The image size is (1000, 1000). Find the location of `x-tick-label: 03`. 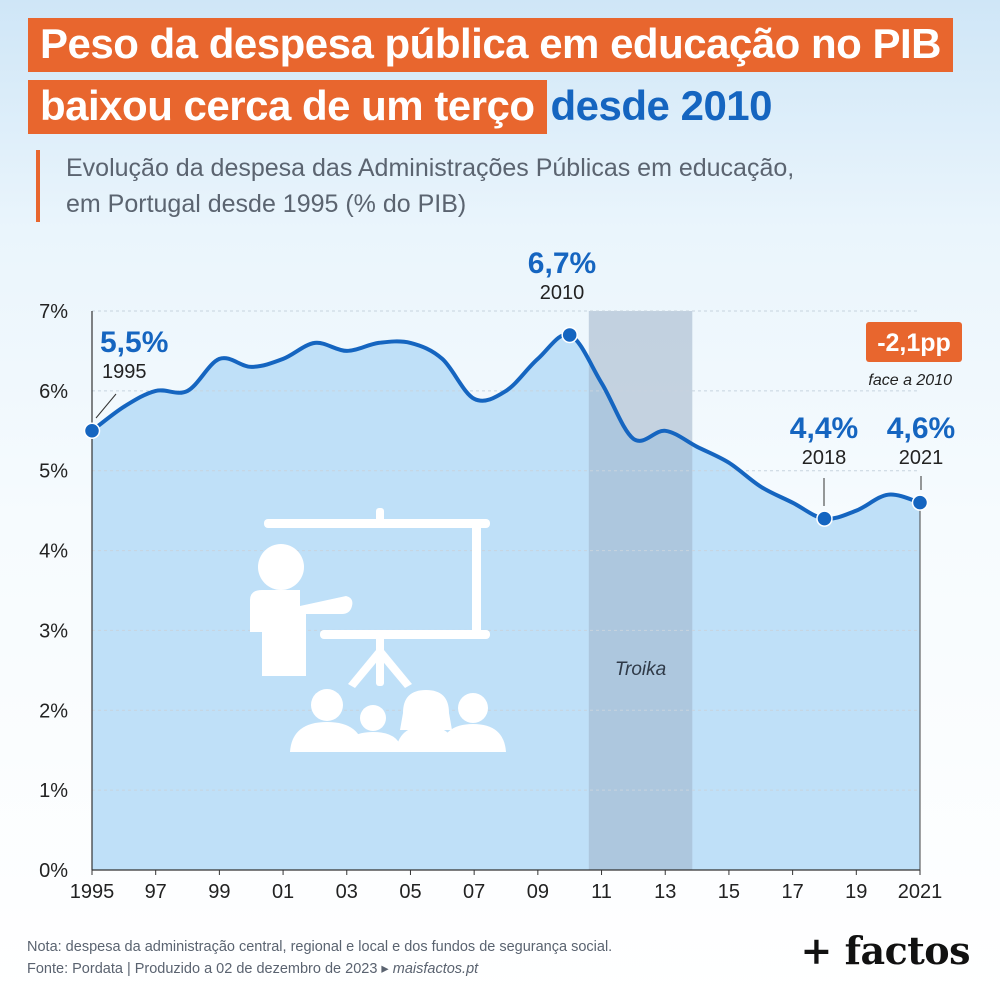

x-tick-label: 03 is located at coordinates (347, 892).